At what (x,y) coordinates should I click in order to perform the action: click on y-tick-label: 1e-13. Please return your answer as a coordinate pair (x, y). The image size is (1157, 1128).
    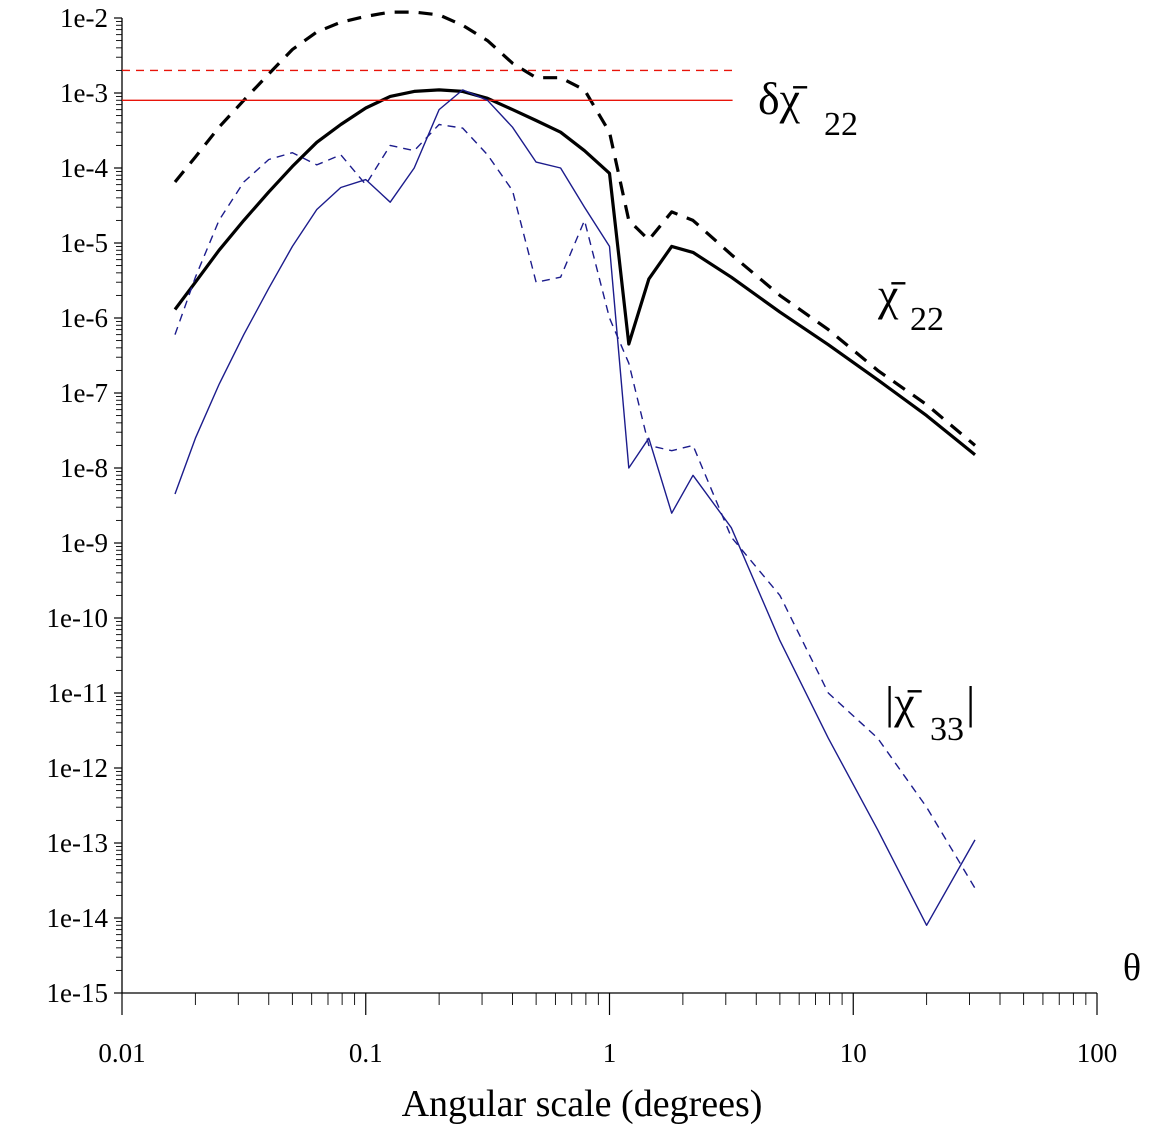
    Looking at the image, I should click on (77, 843).